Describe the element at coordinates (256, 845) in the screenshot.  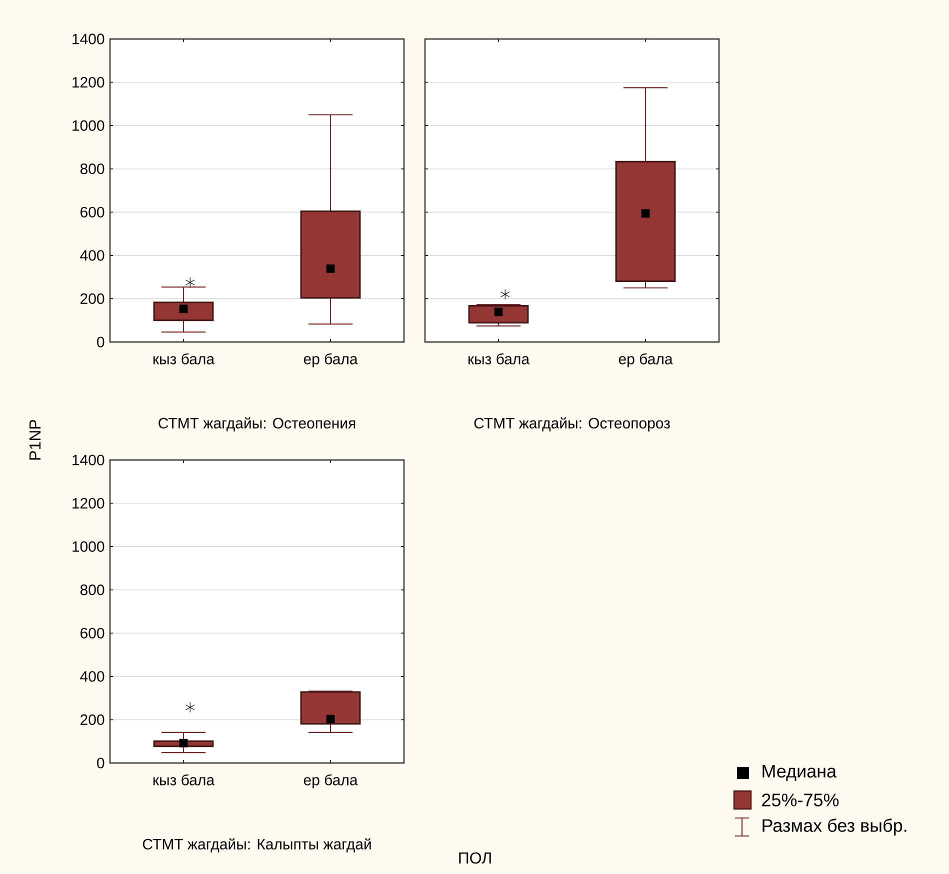
I see `text: СТМТ жагдайы: Калыпты жагдай` at that location.